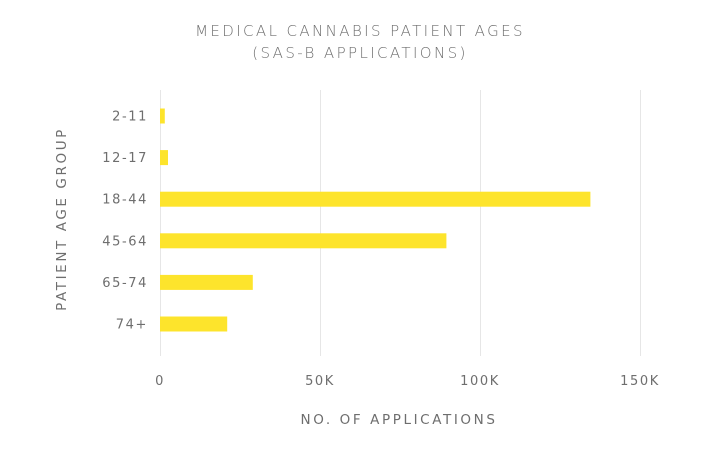 The image size is (720, 450). I want to click on y-tick-label: 45-64, so click(125, 241).